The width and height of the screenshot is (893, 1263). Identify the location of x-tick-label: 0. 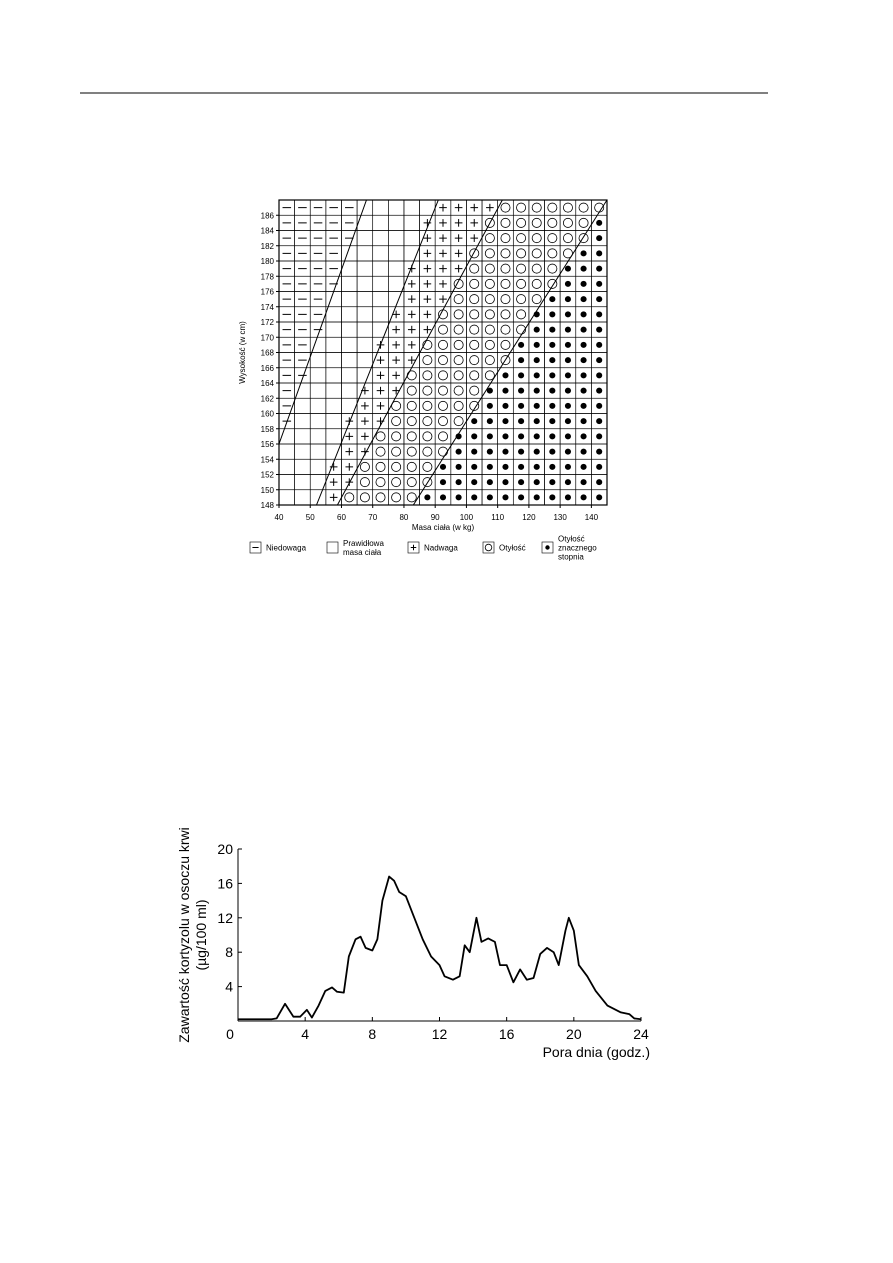
(230, 1034).